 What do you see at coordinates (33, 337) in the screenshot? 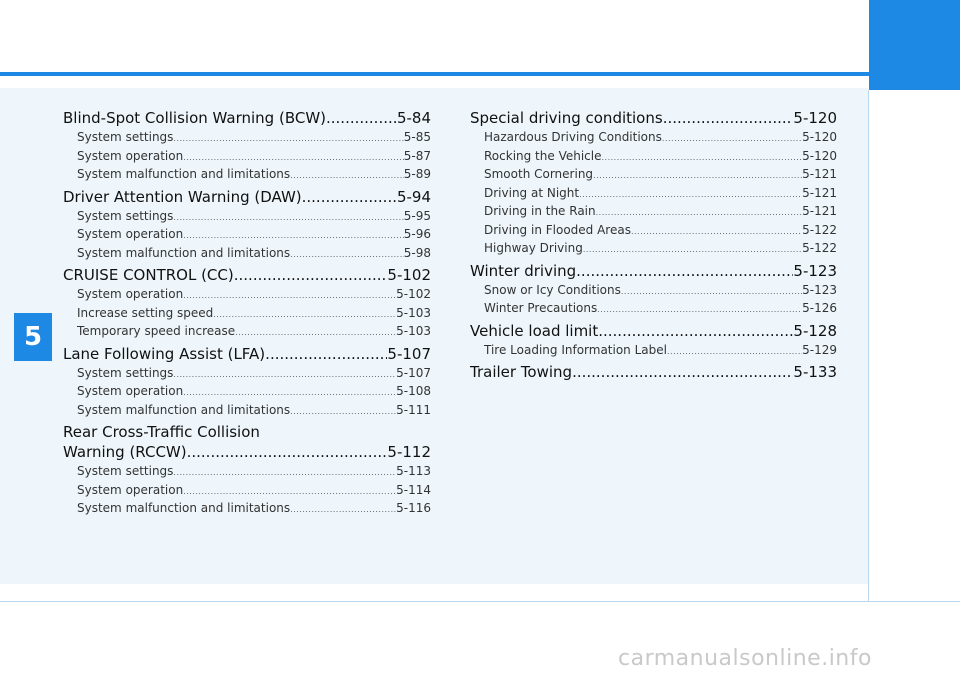
I see `chapter-number-badge: 5` at bounding box center [33, 337].